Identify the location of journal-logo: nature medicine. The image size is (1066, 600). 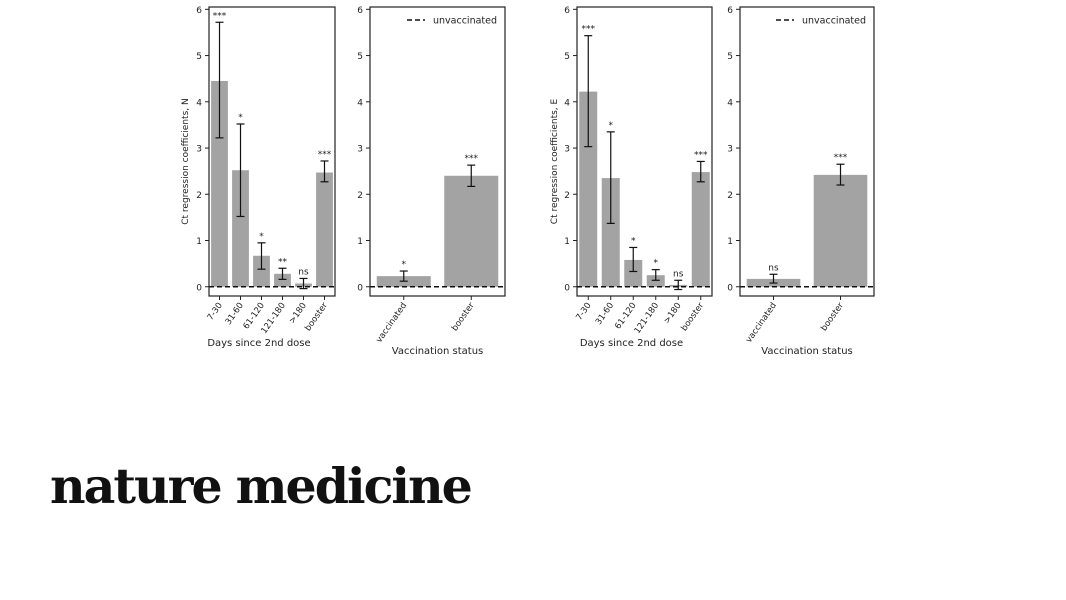
(261, 486).